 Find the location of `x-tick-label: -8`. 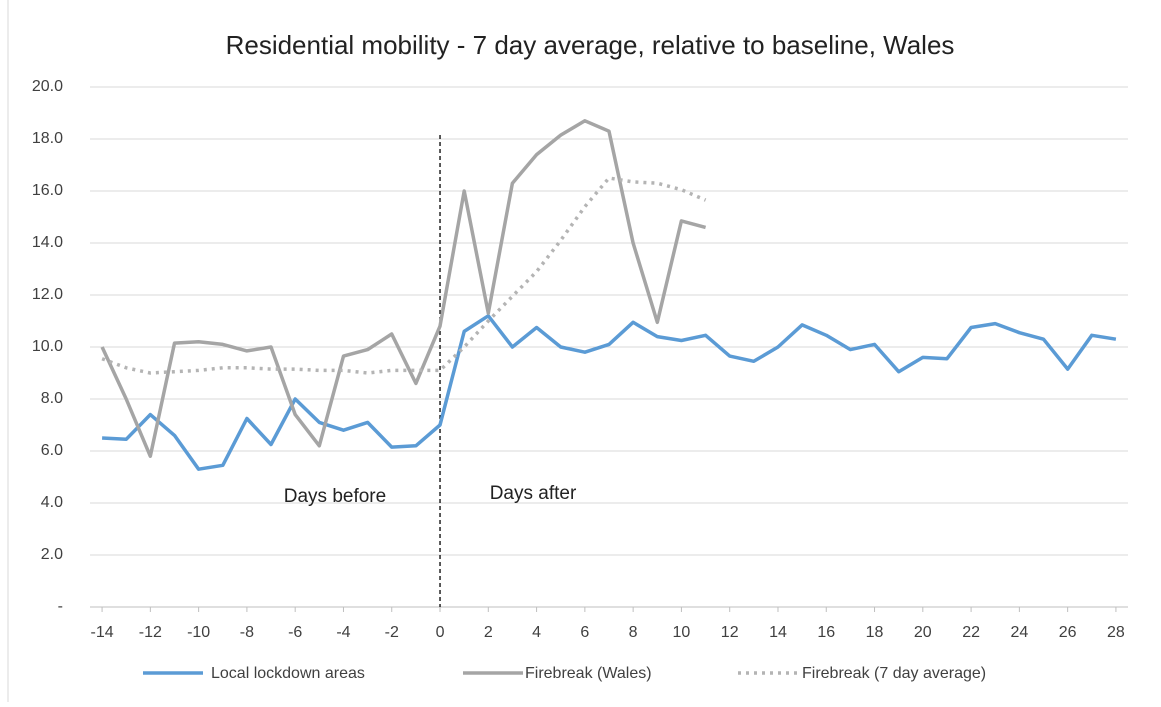

x-tick-label: -8 is located at coordinates (247, 632).